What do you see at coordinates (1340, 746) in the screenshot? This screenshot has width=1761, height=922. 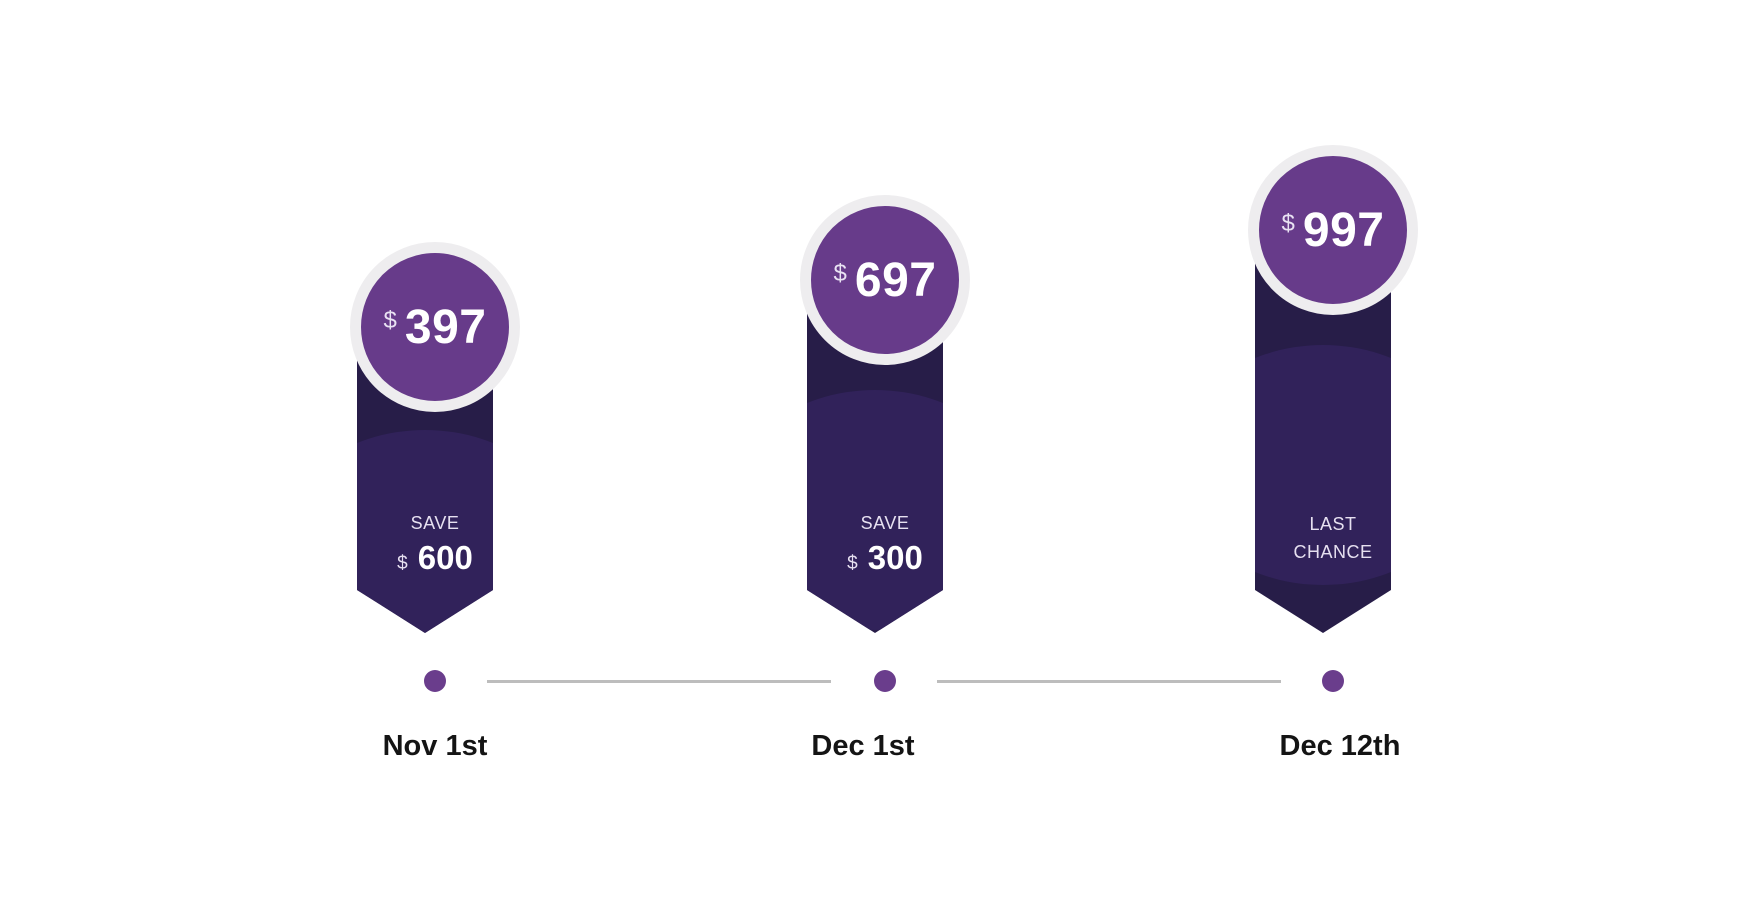 I see `date-label: Dec 12th` at bounding box center [1340, 746].